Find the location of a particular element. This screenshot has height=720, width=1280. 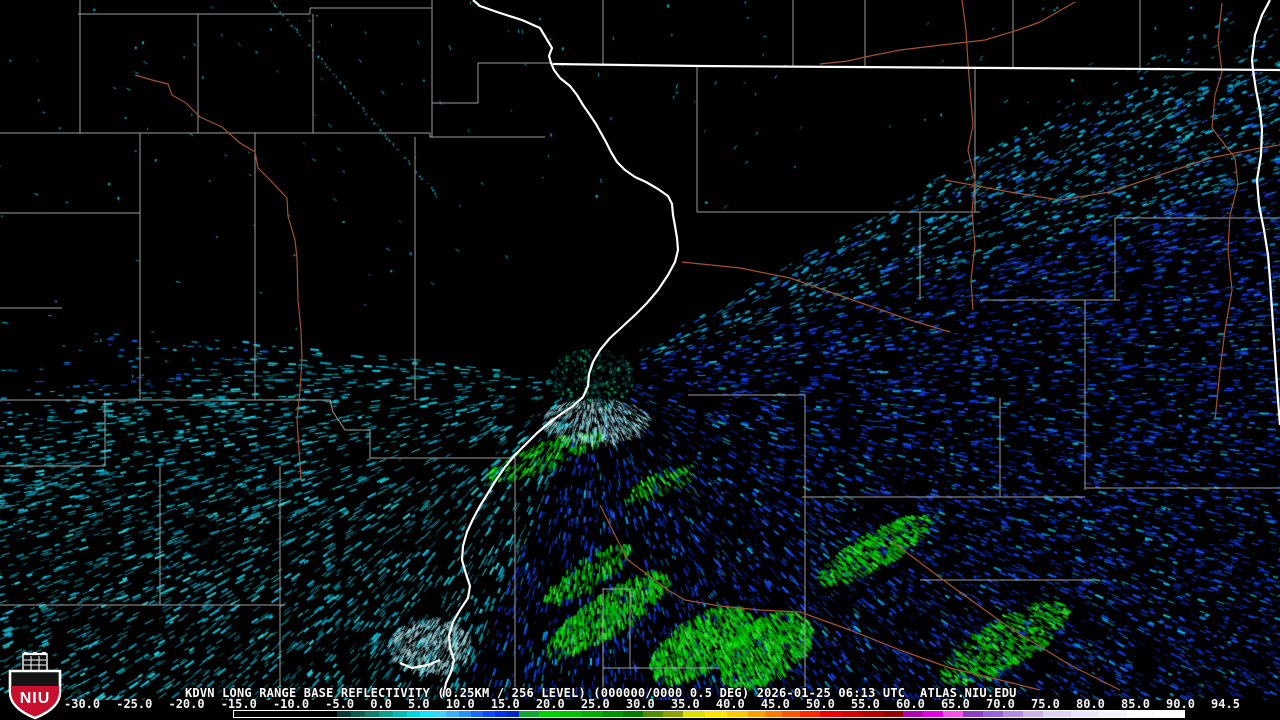

colorbar-tick-label: 15.0 is located at coordinates (505, 704).